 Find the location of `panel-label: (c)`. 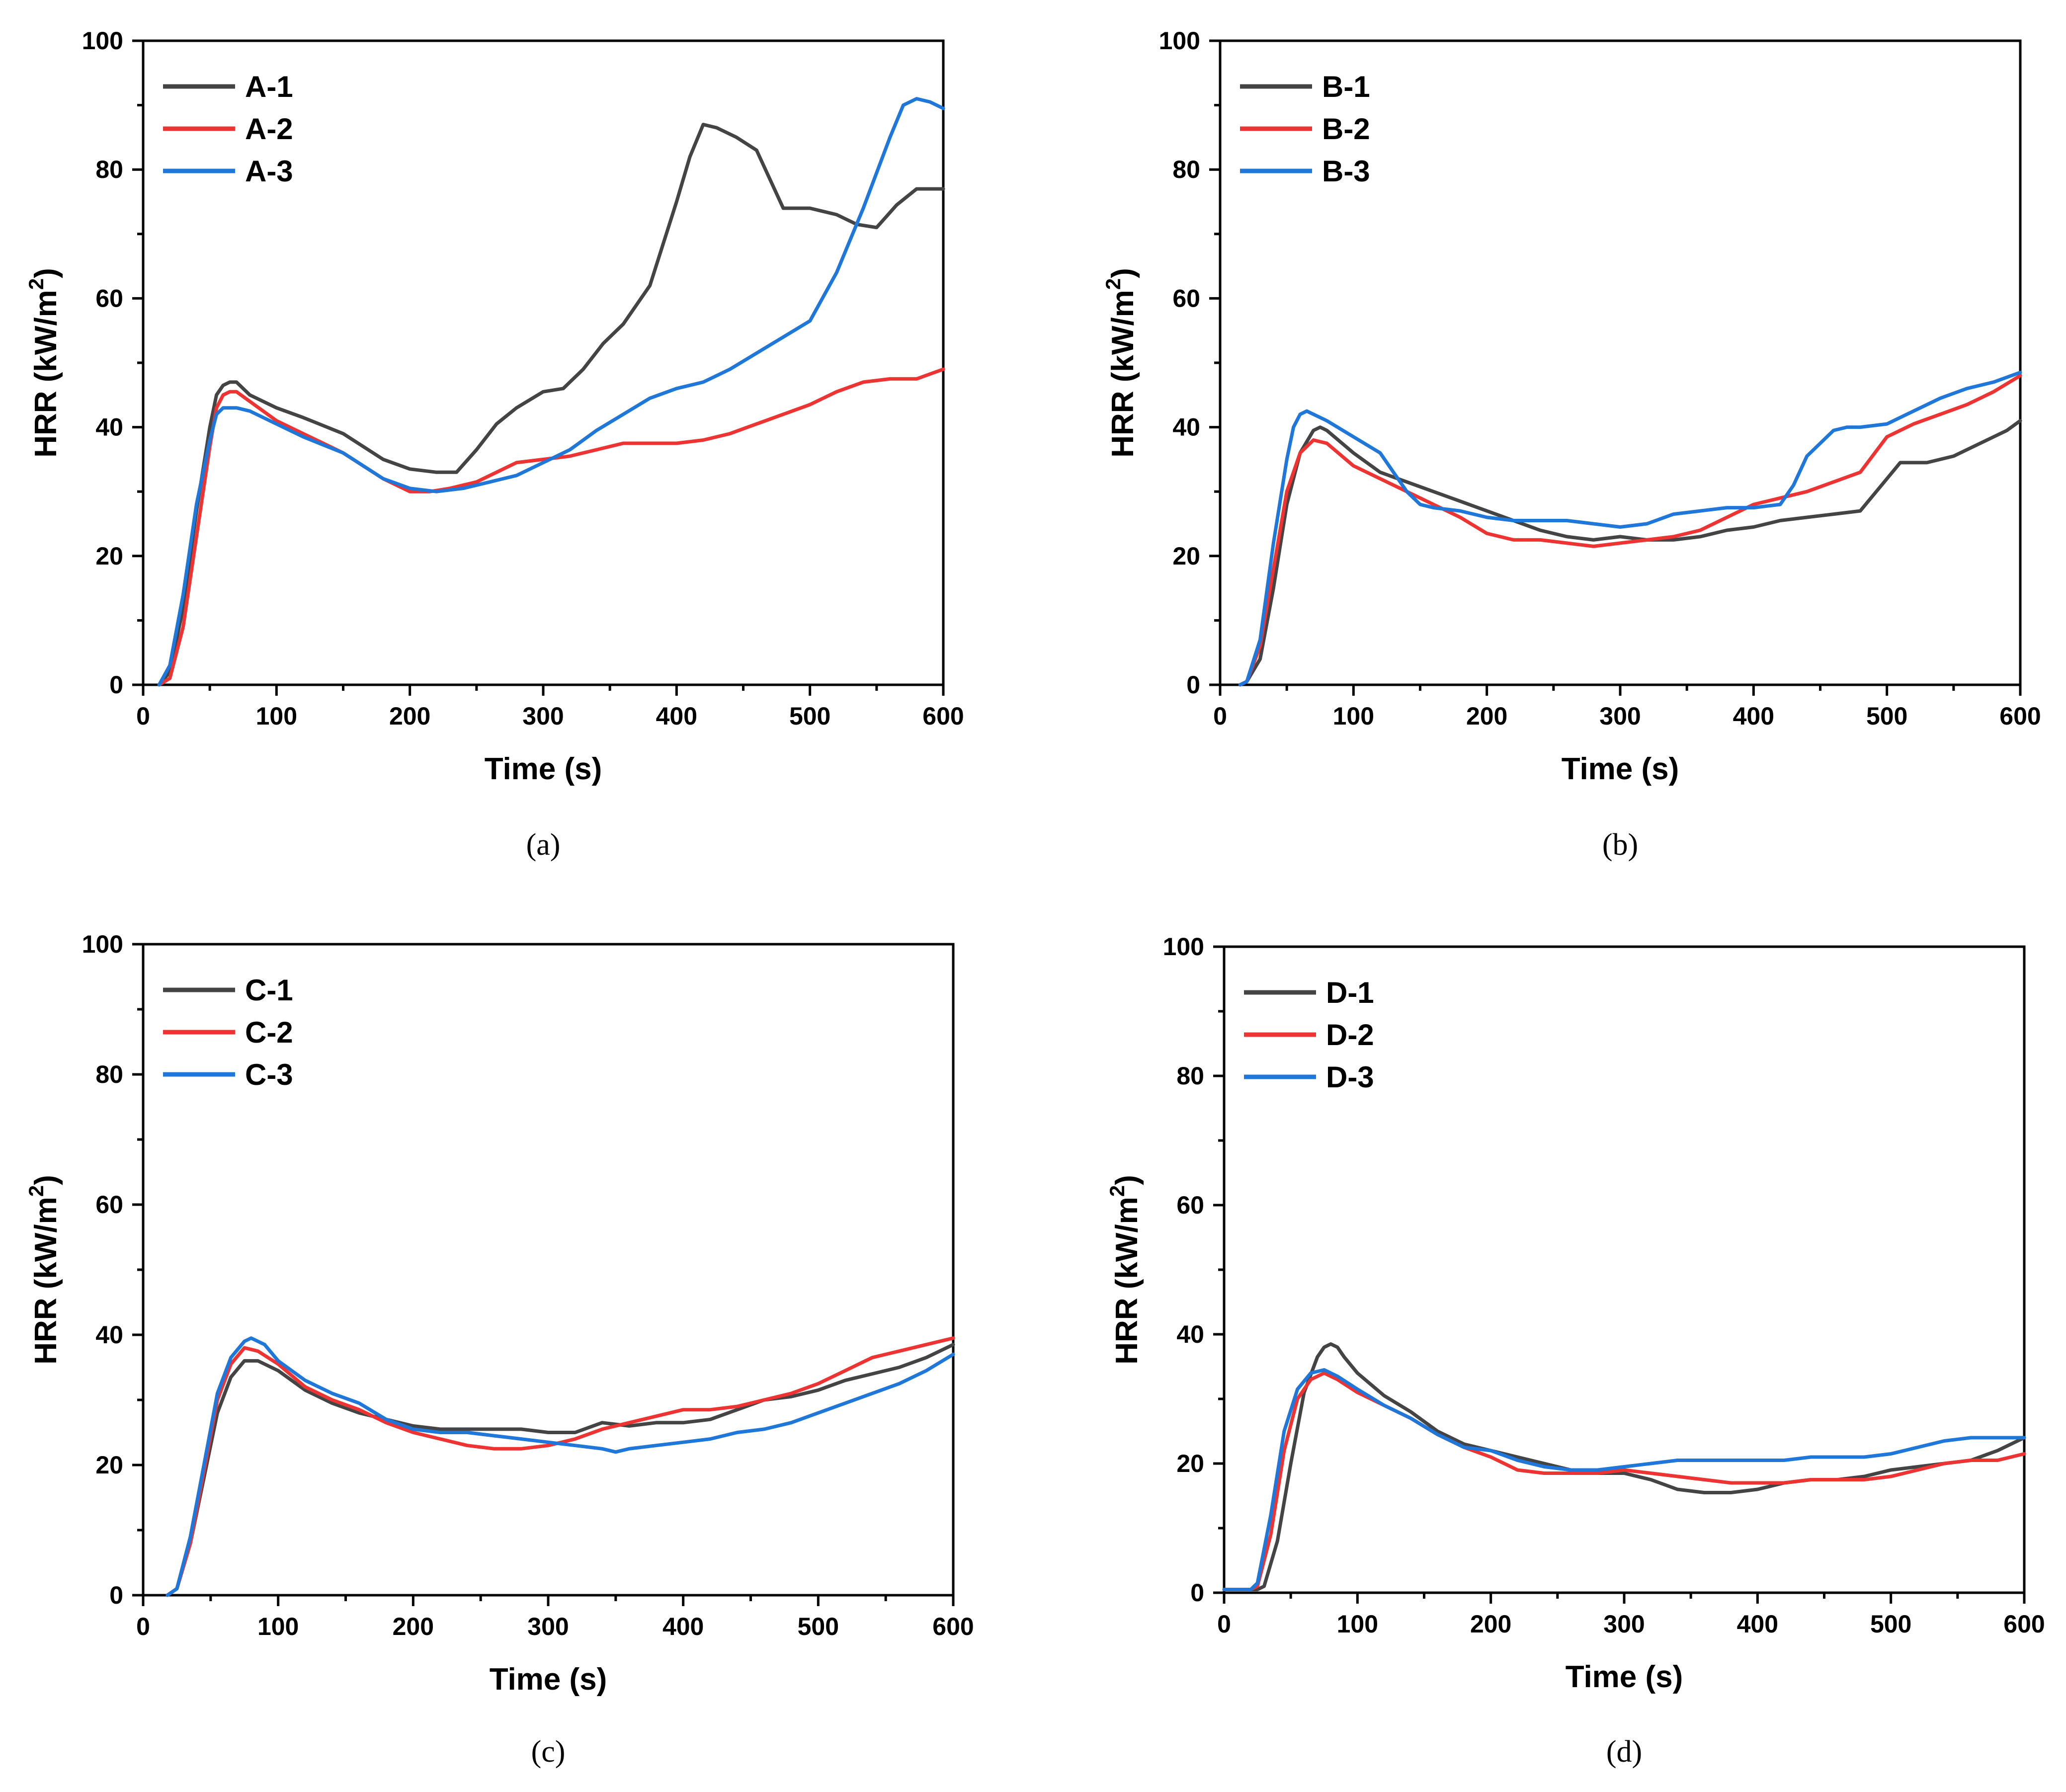

panel-label: (c) is located at coordinates (548, 1752).